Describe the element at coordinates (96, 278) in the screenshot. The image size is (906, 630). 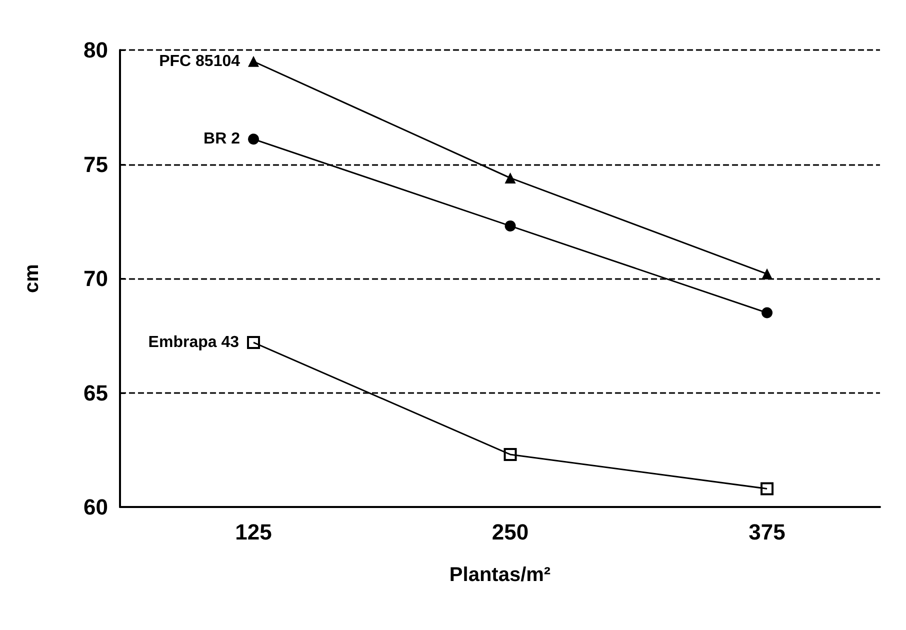
I see `y-tick-label: 70` at that location.